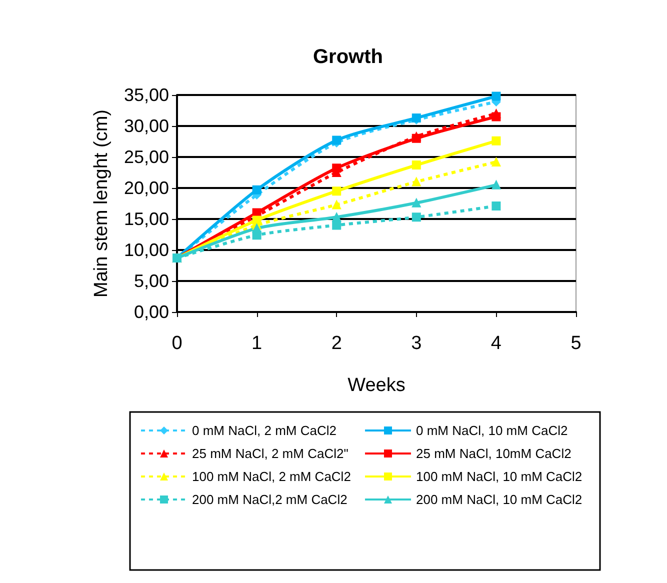 The width and height of the screenshot is (667, 583). What do you see at coordinates (499, 499) in the screenshot?
I see `legend-label: 200 mM NaCl, 10 mM CaCl2` at bounding box center [499, 499].